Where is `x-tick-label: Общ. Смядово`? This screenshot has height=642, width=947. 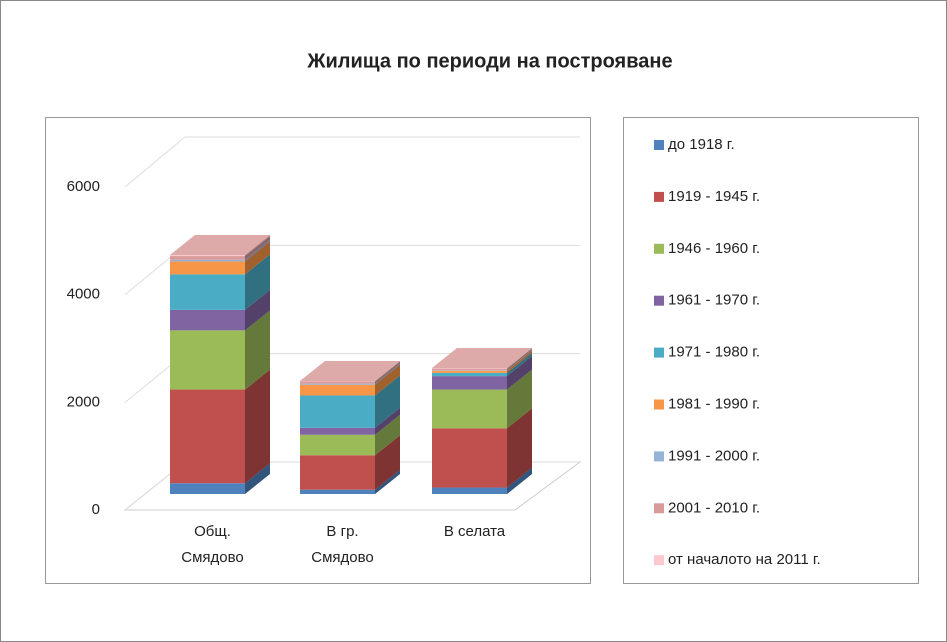
x-tick-label: Общ. Смядово is located at coordinates (212, 544).